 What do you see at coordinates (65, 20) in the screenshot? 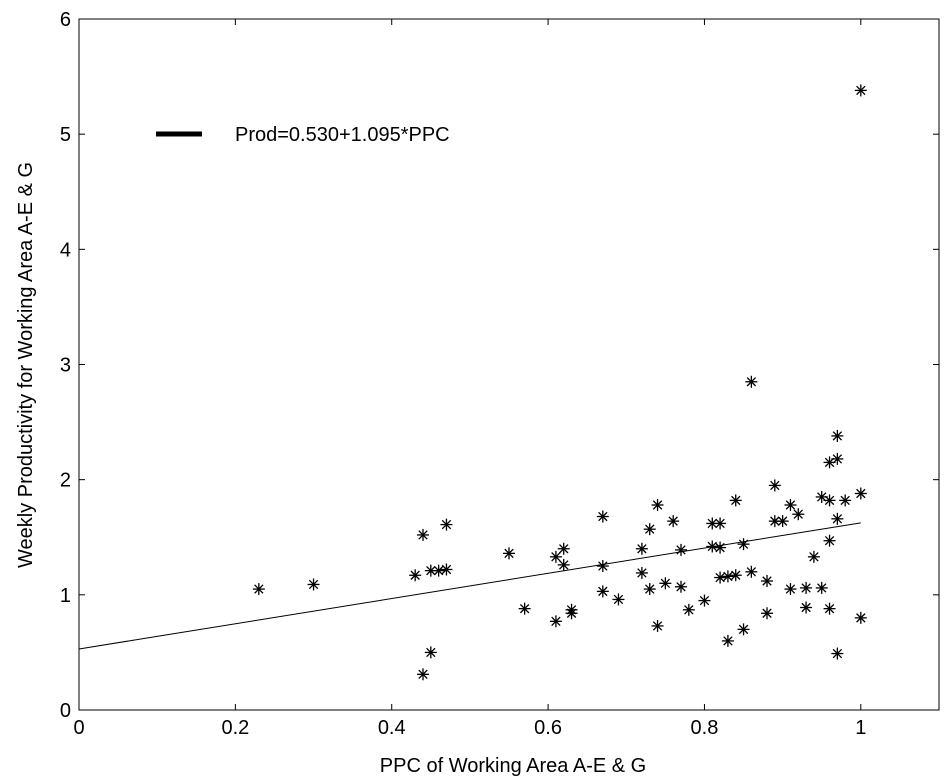
I see `y-tick-label: 6` at bounding box center [65, 20].